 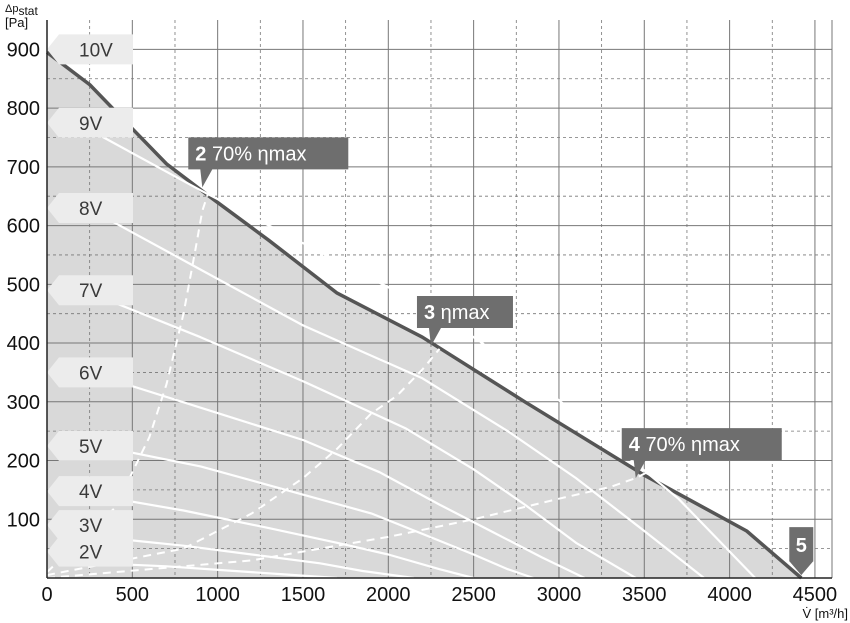 I want to click on voltage-tag-7V: 7V, so click(x=90, y=290).